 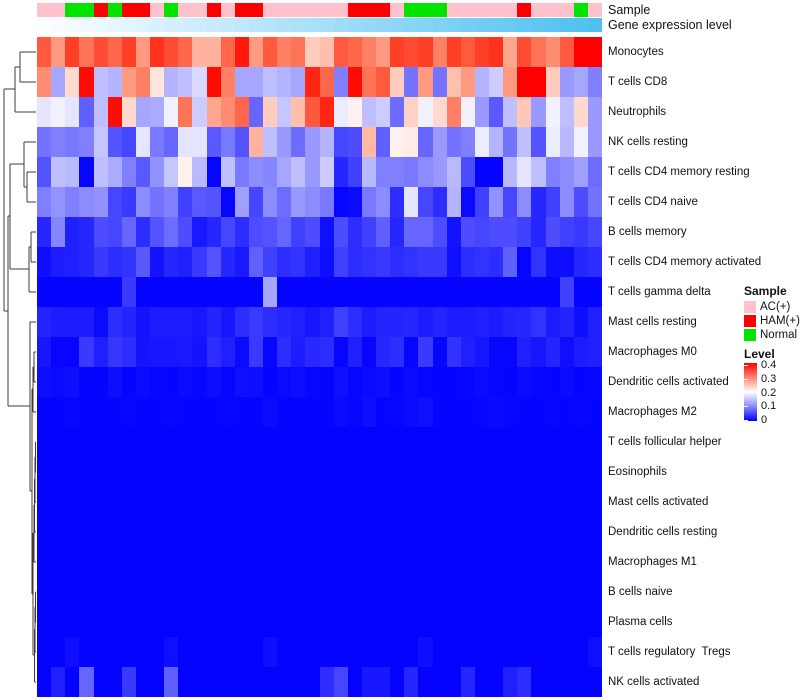 I want to click on row-label: Macrophages M2, so click(x=652, y=412).